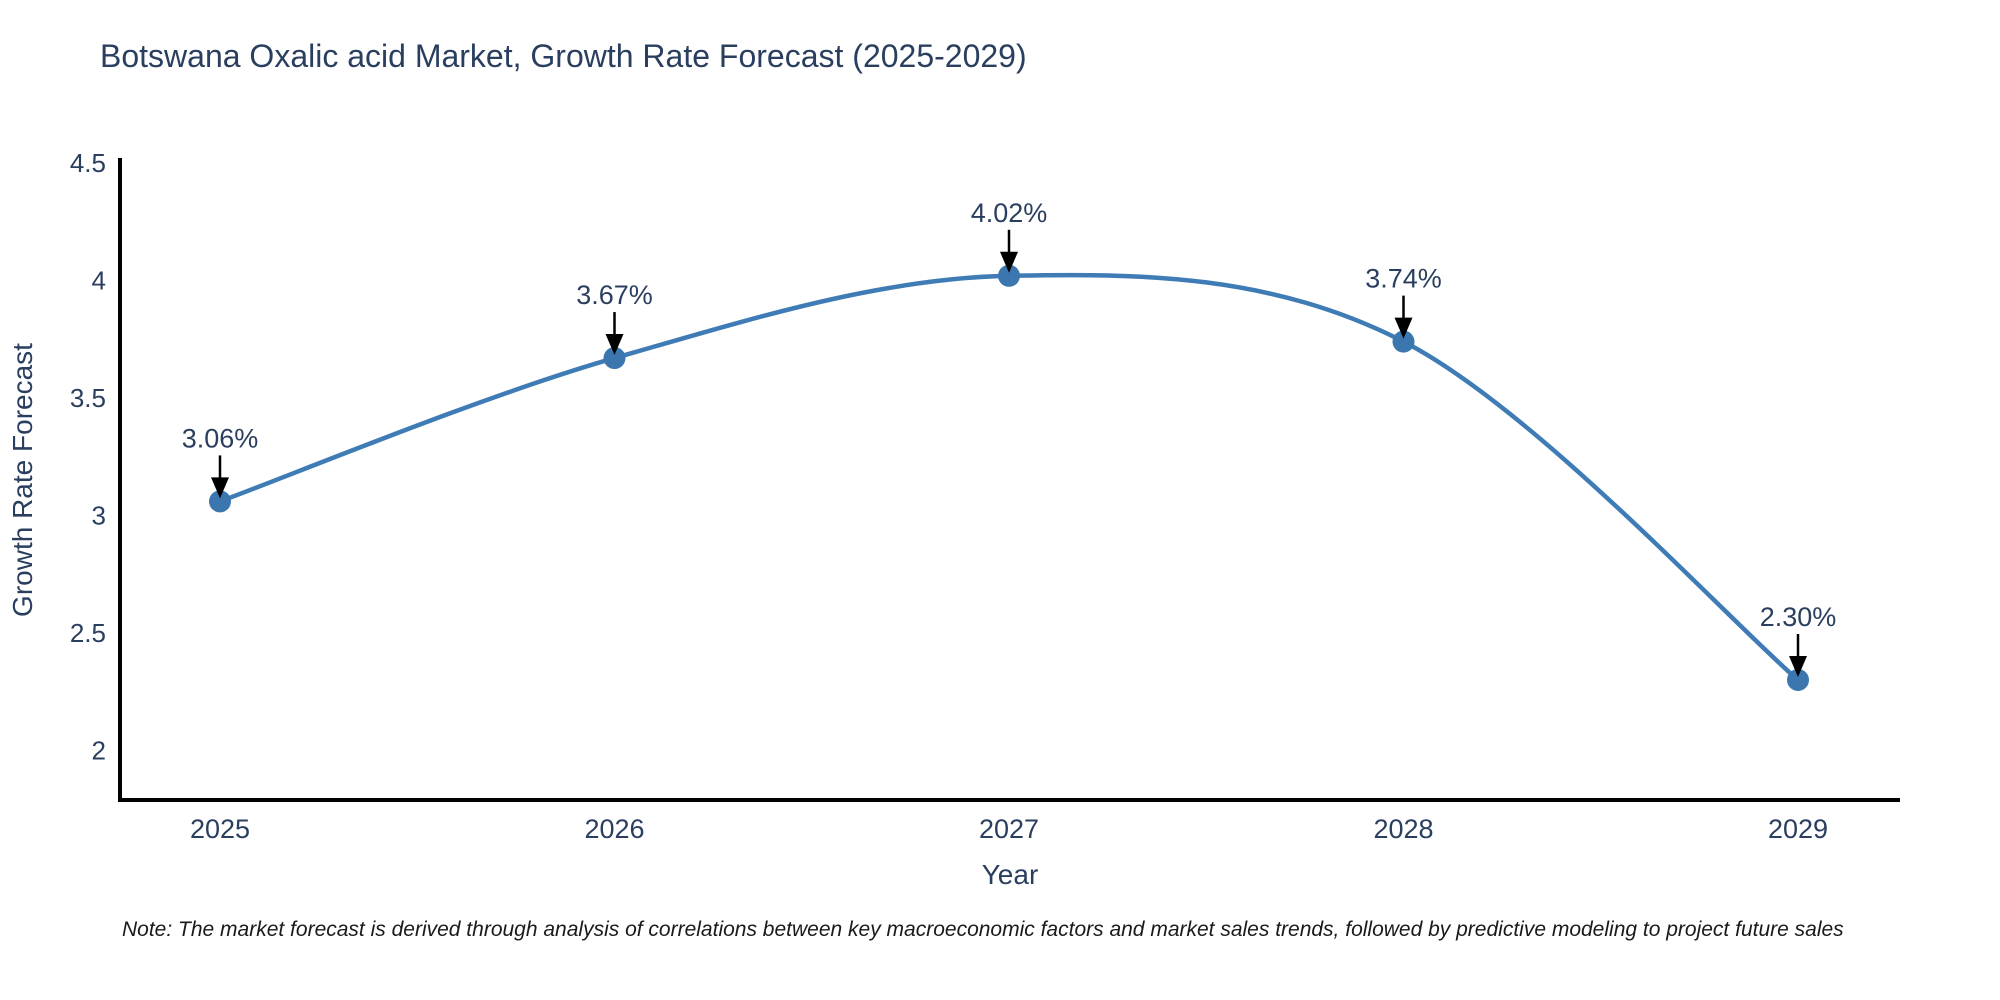 Image resolution: width=2000 pixels, height=1000 pixels. Describe the element at coordinates (88, 163) in the screenshot. I see `y-tick-label: 4.5` at that location.